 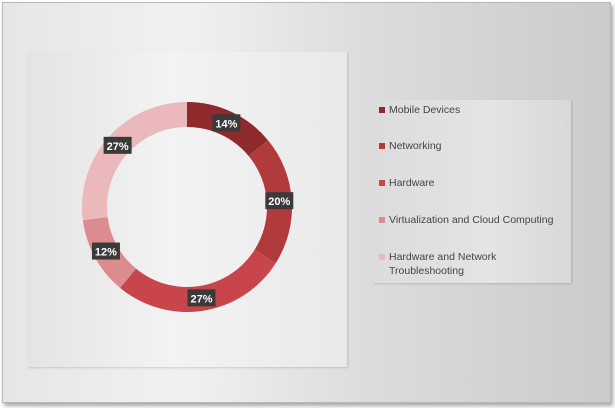 I want to click on data-label-text: 14%, so click(x=226, y=124).